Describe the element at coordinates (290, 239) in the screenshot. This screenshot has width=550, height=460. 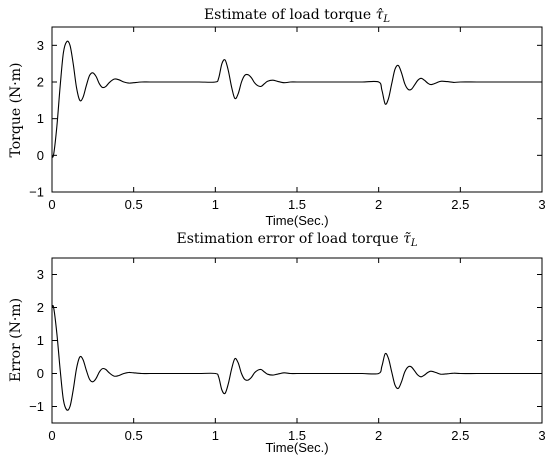
I see `title-text: Estimation error of load torque` at that location.